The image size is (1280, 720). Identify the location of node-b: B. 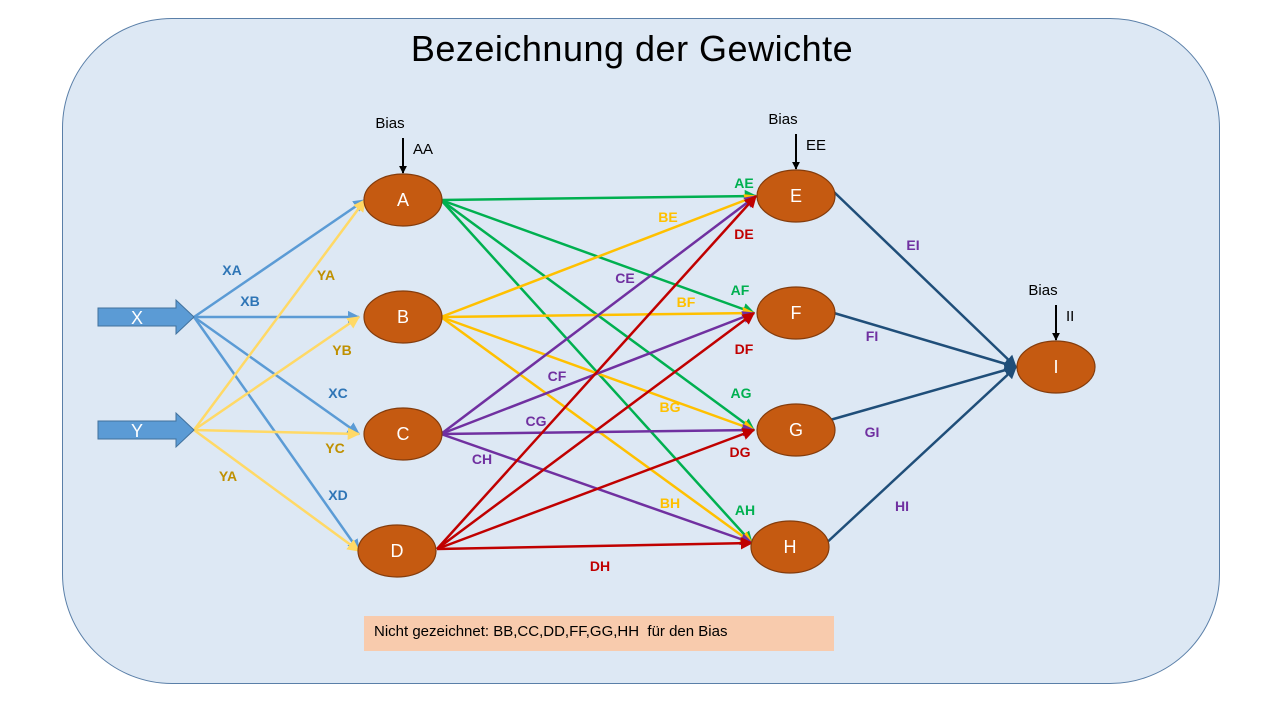
(403, 317).